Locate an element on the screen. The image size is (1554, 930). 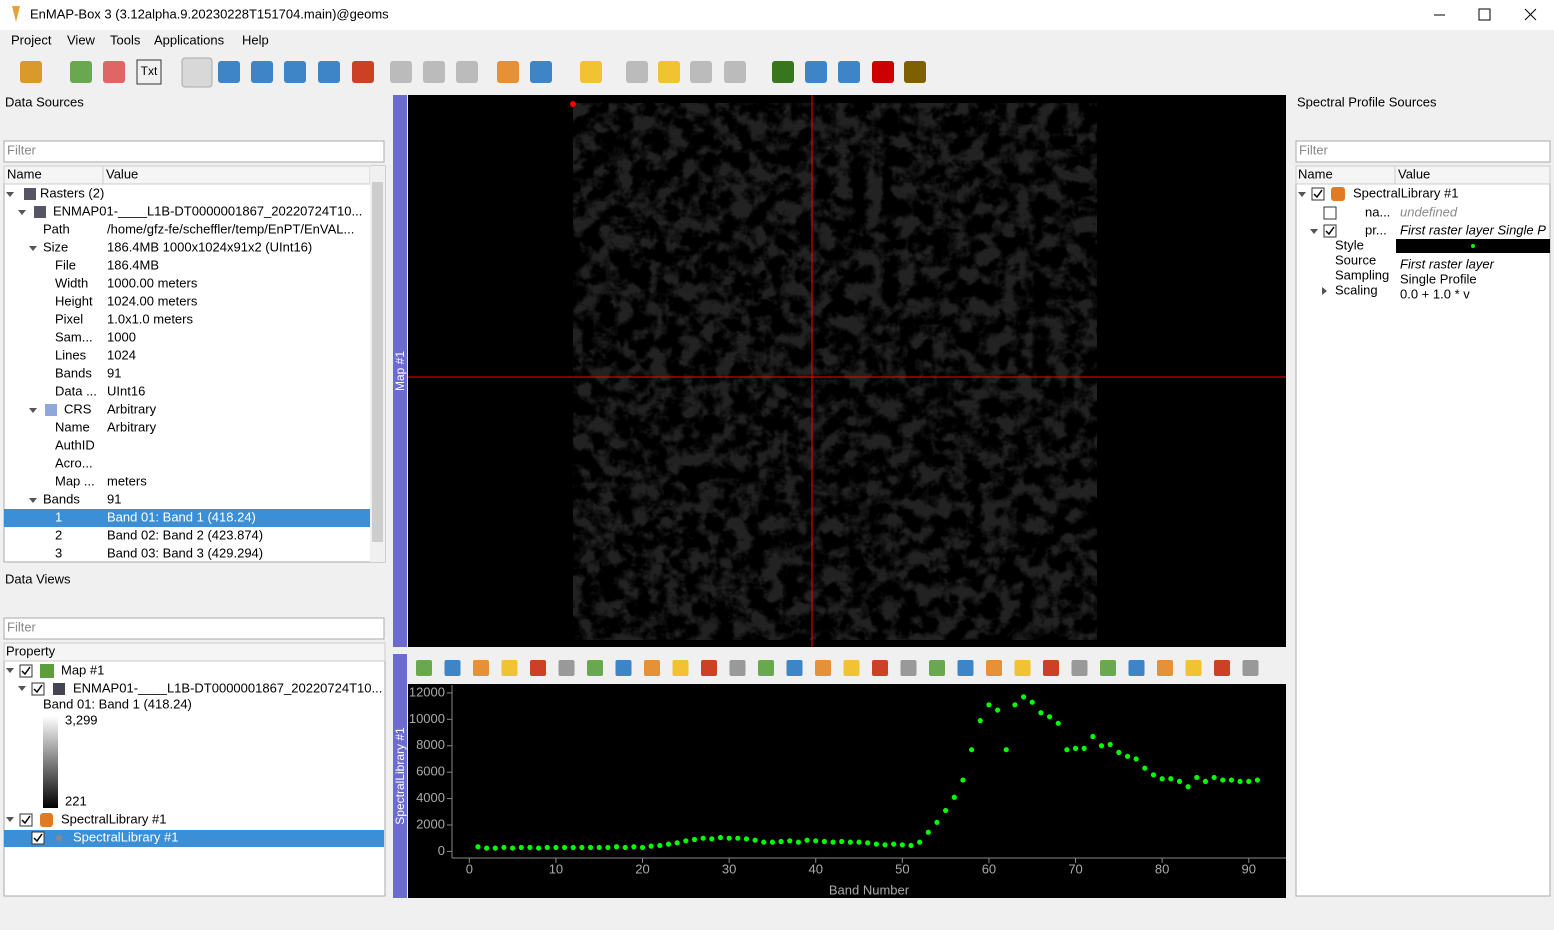
menu-item: View is located at coordinates (81, 39).